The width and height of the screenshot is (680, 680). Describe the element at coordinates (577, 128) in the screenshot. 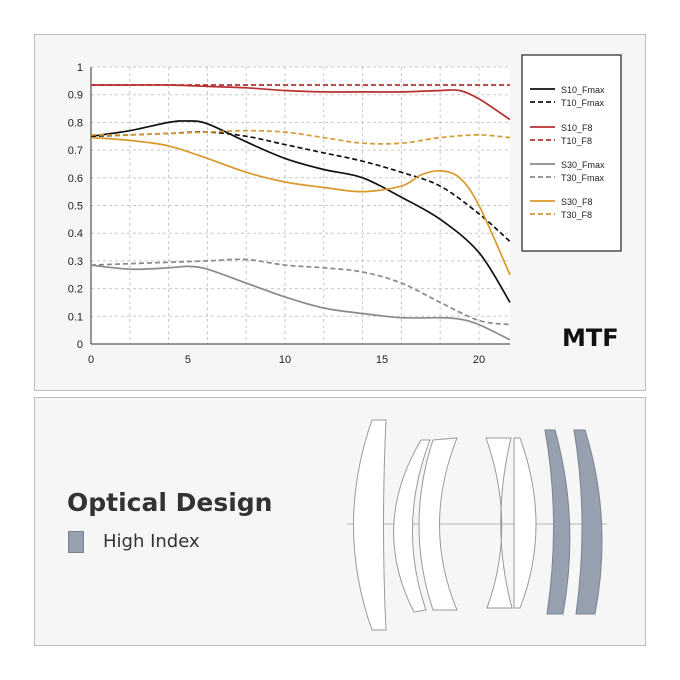

I see `legend-label: S10_F8` at that location.